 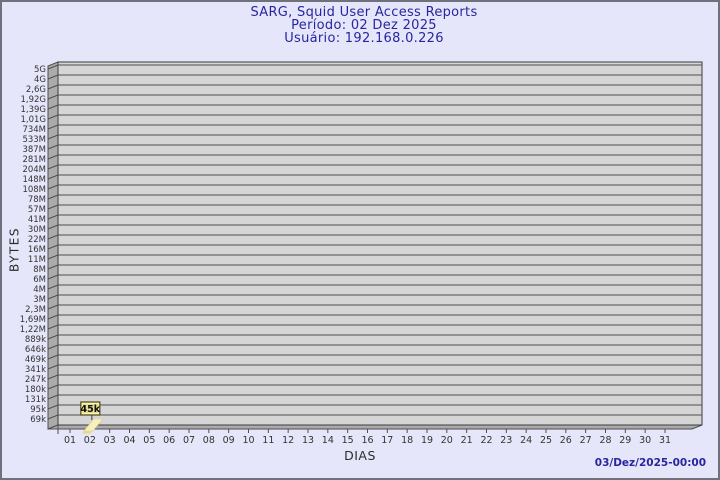 What do you see at coordinates (35, 390) in the screenshot?
I see `y-tick-label: 180k` at bounding box center [35, 390].